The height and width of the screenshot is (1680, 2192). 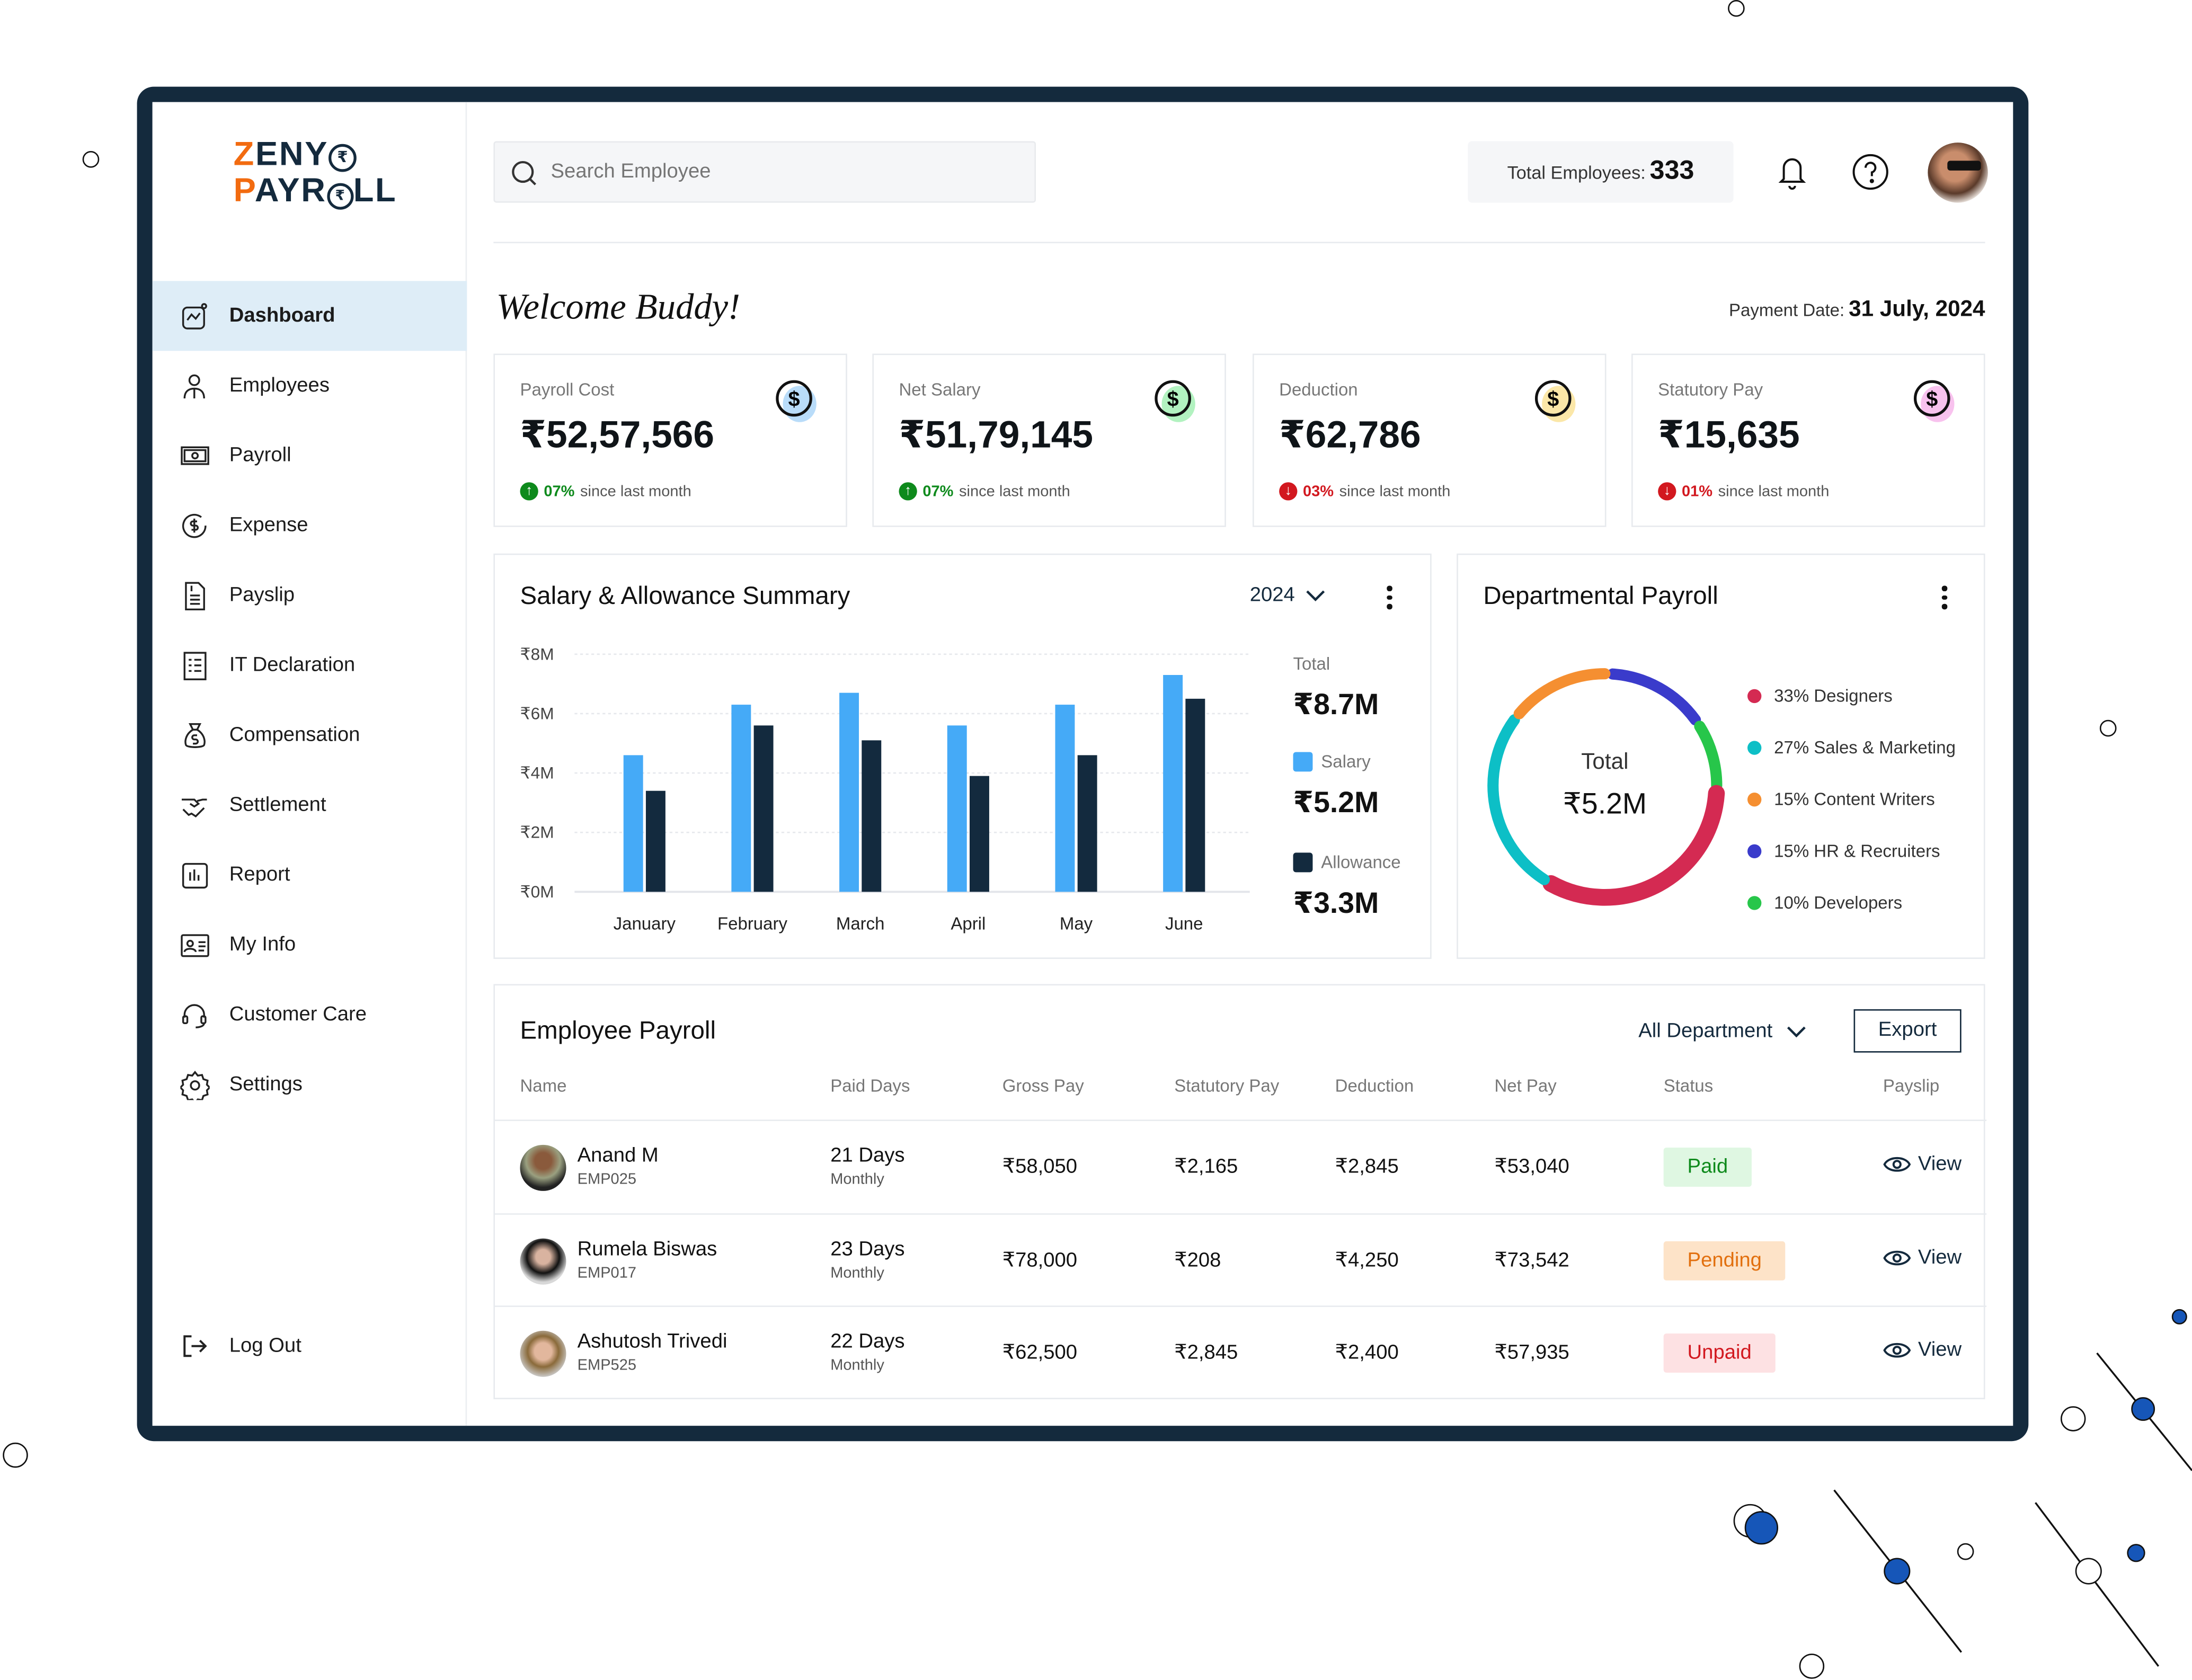 I want to click on logo-line1: ZENY, so click(x=281, y=154).